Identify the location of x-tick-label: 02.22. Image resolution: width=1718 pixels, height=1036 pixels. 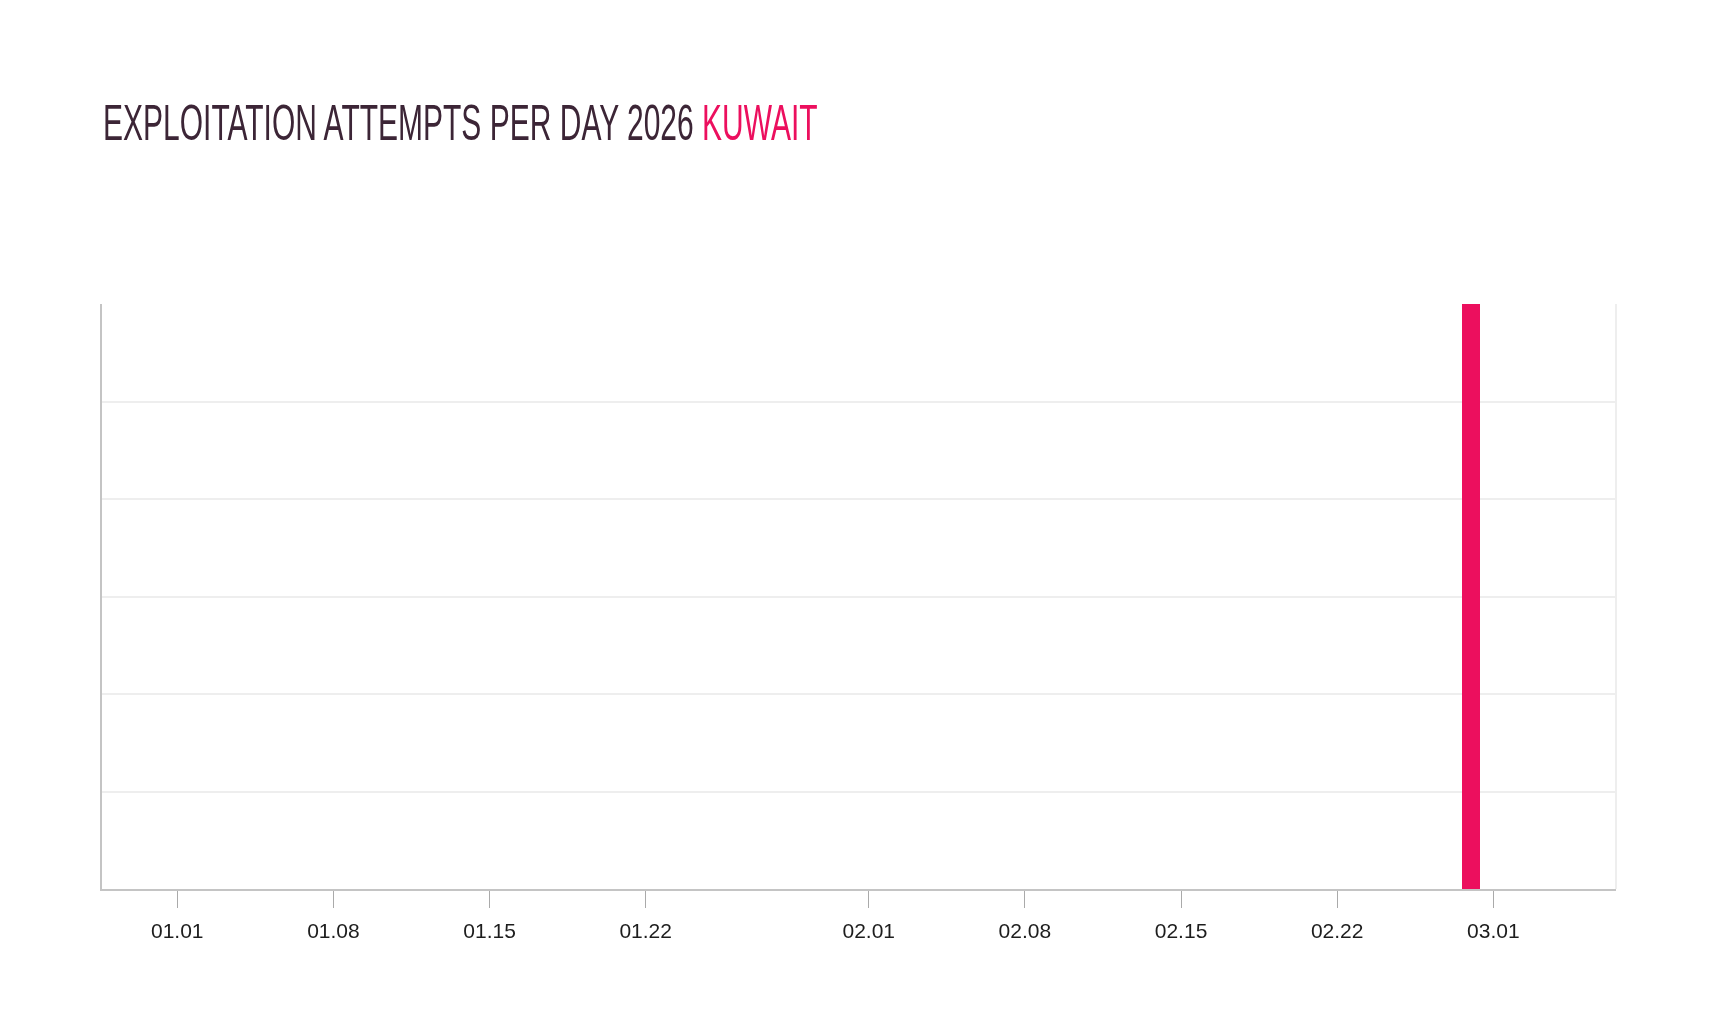
(1337, 931).